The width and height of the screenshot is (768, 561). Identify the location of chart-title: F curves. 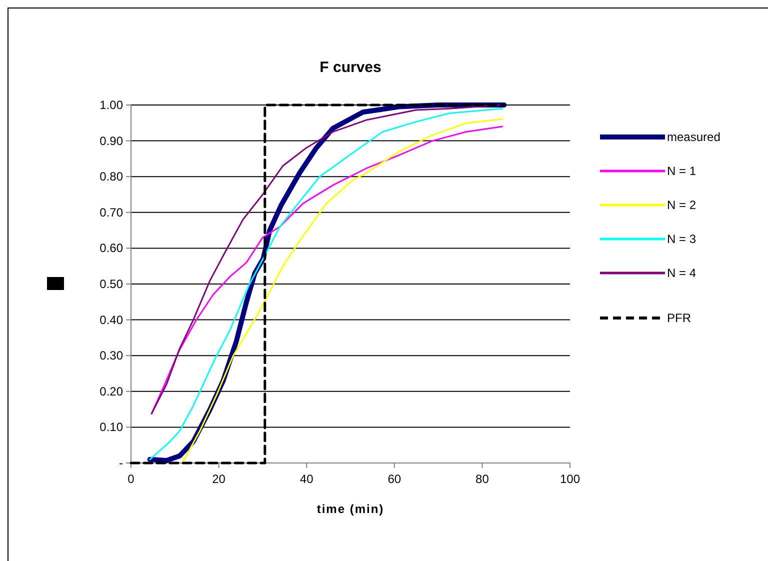
(351, 67).